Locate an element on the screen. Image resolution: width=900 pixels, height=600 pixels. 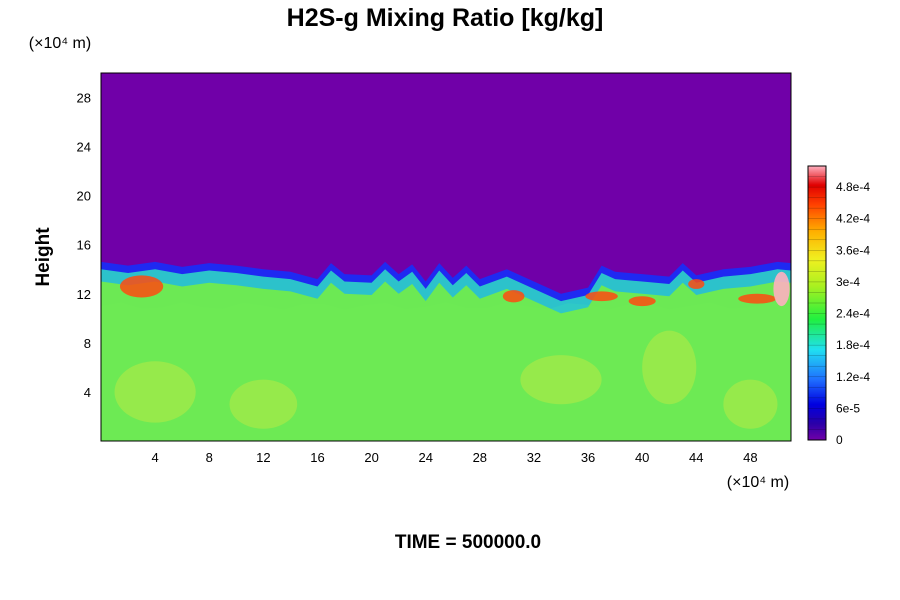
colorbar-tick-label: 6e-5 is located at coordinates (848, 408).